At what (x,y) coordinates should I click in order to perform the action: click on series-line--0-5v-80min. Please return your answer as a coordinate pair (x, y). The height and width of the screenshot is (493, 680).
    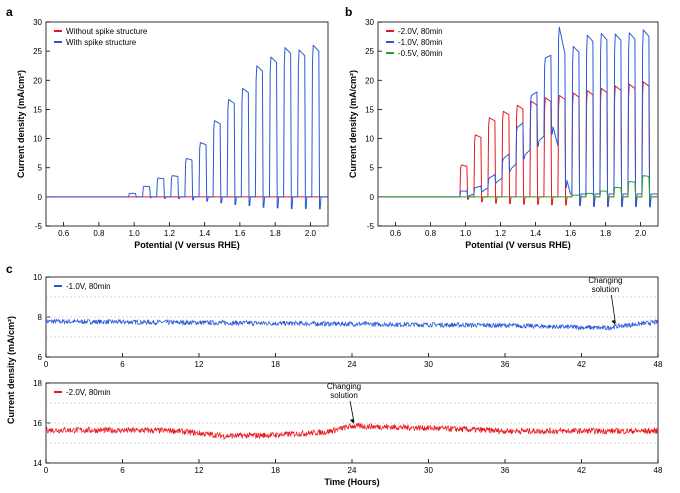
    Looking at the image, I should click on (518, 187).